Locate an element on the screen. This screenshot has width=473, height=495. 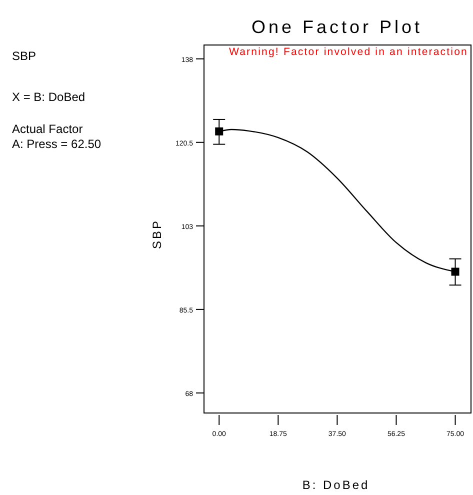
text: Actual Factor A: Press = 62.50 is located at coordinates (57, 136).